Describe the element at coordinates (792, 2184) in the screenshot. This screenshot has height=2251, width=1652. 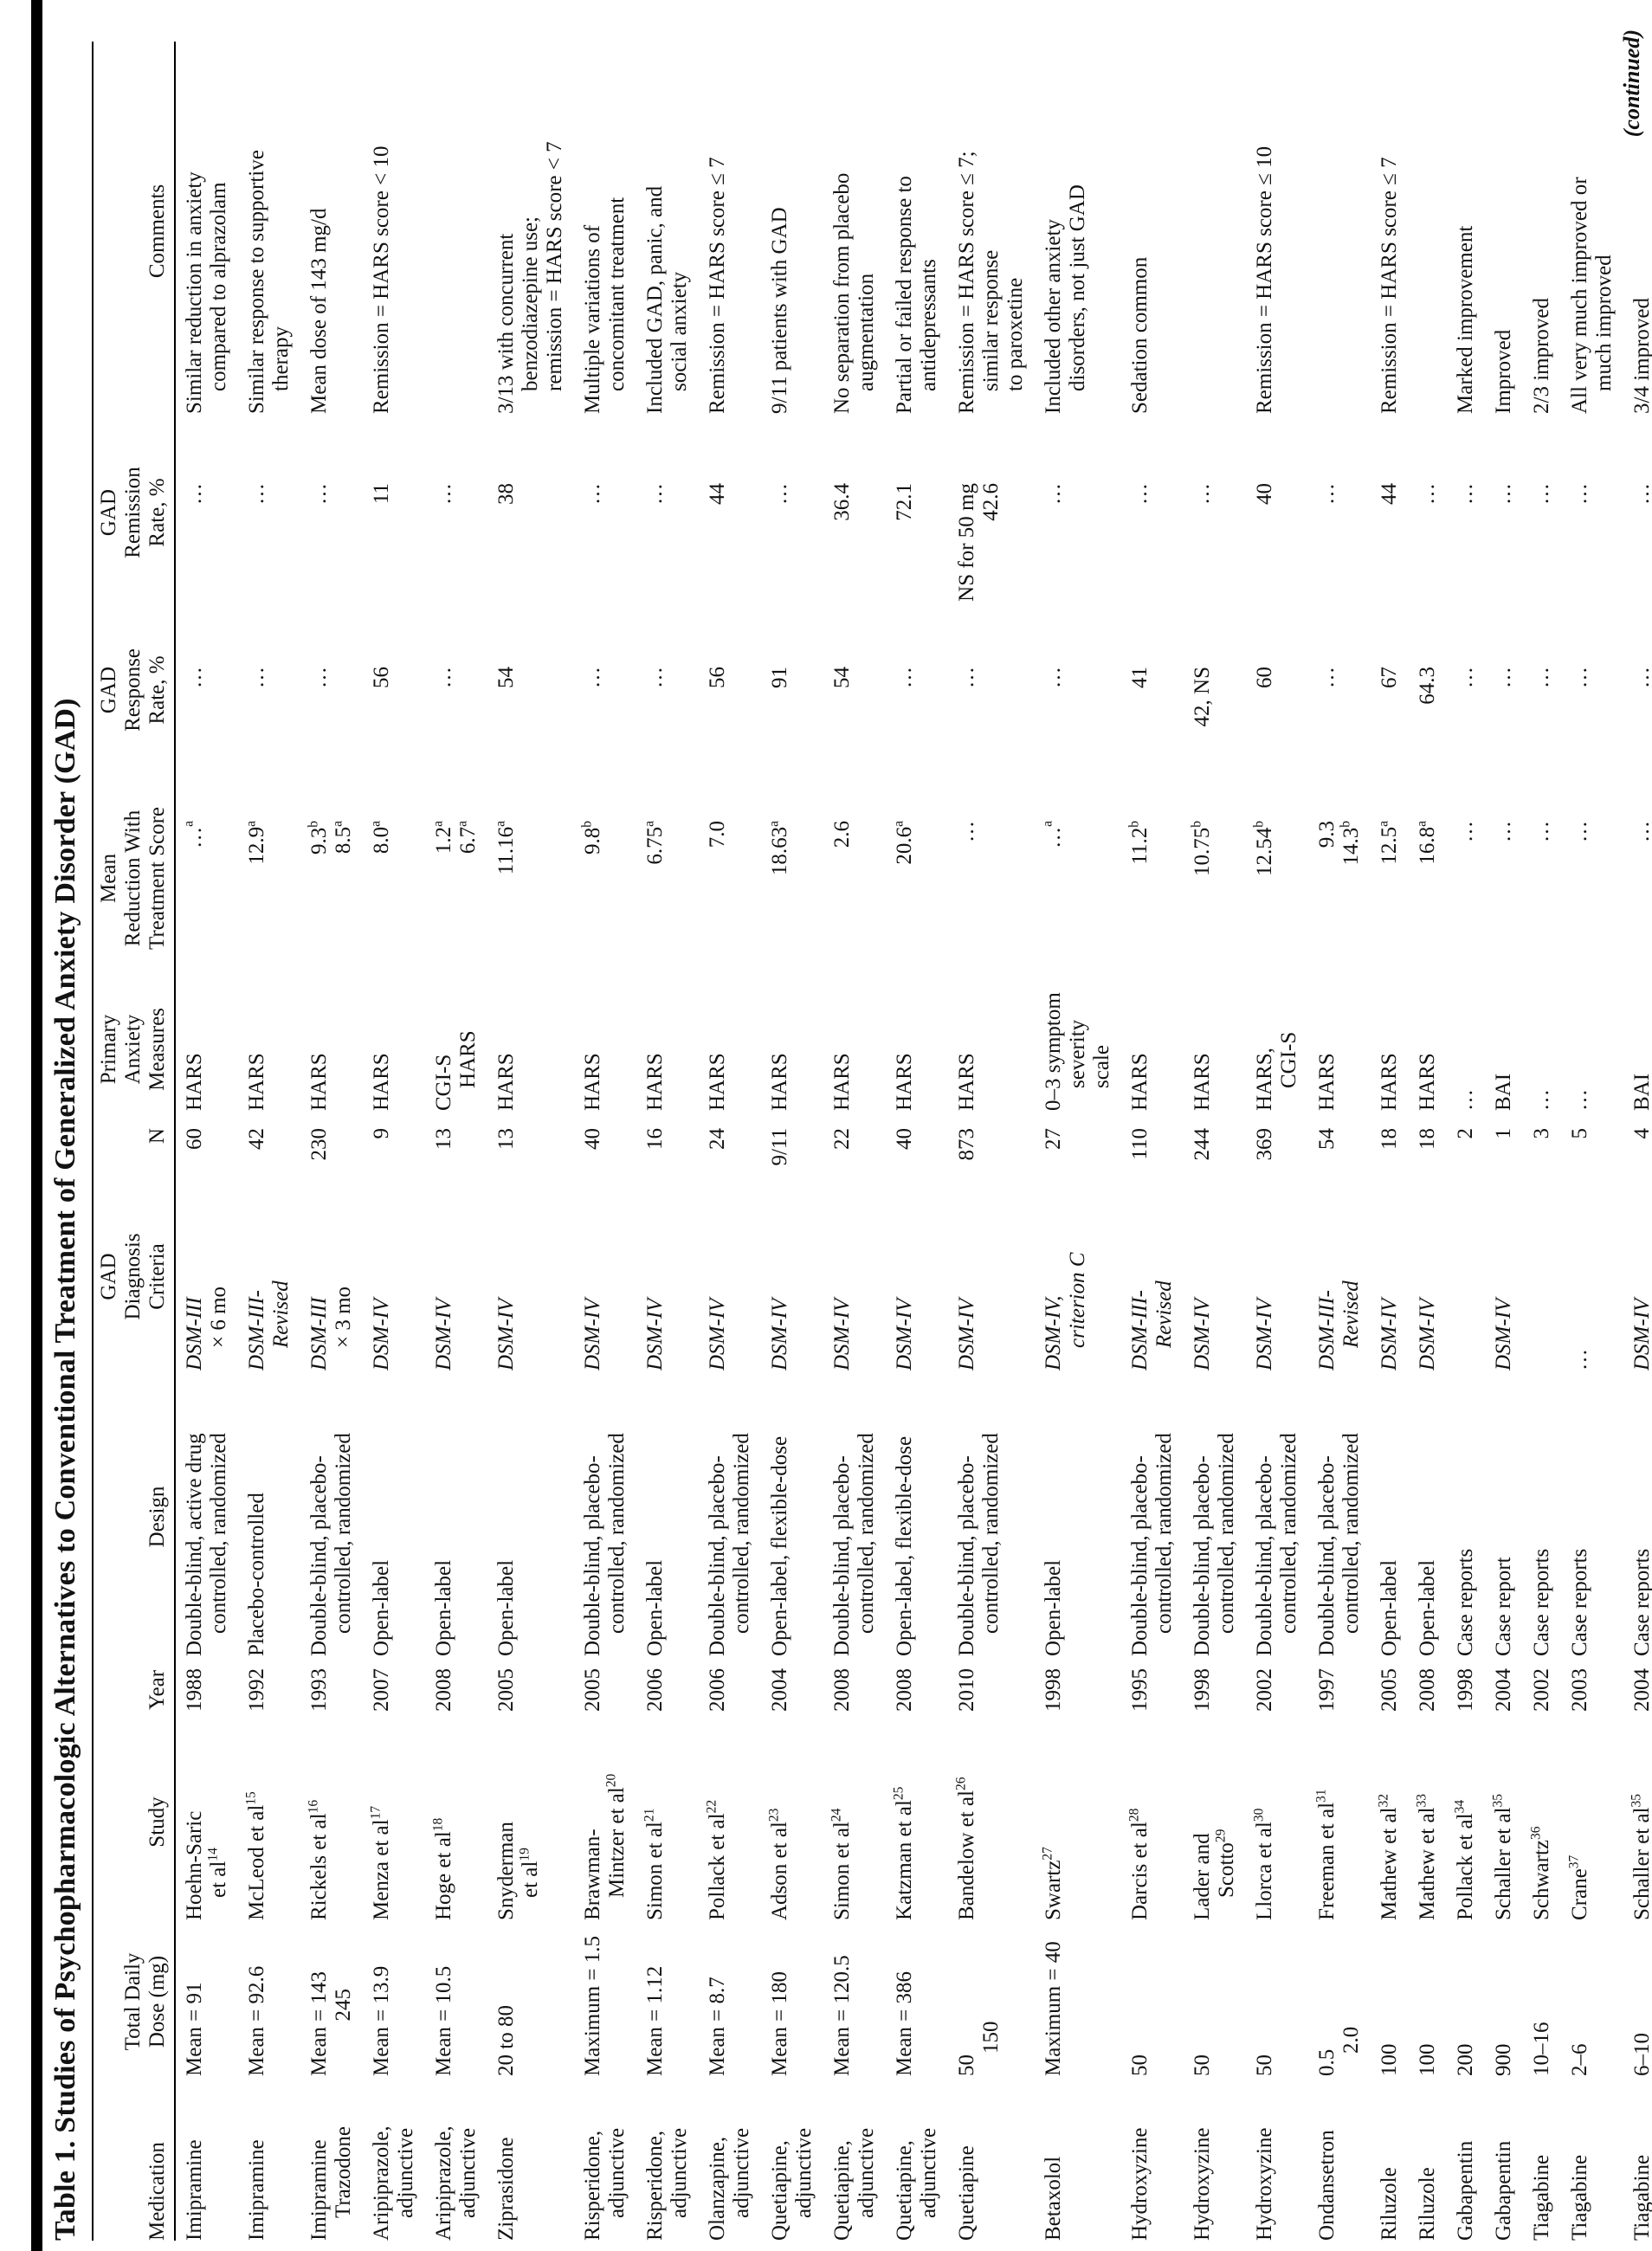
I see `cell-medication: Quetiapine, adjunctive` at that location.